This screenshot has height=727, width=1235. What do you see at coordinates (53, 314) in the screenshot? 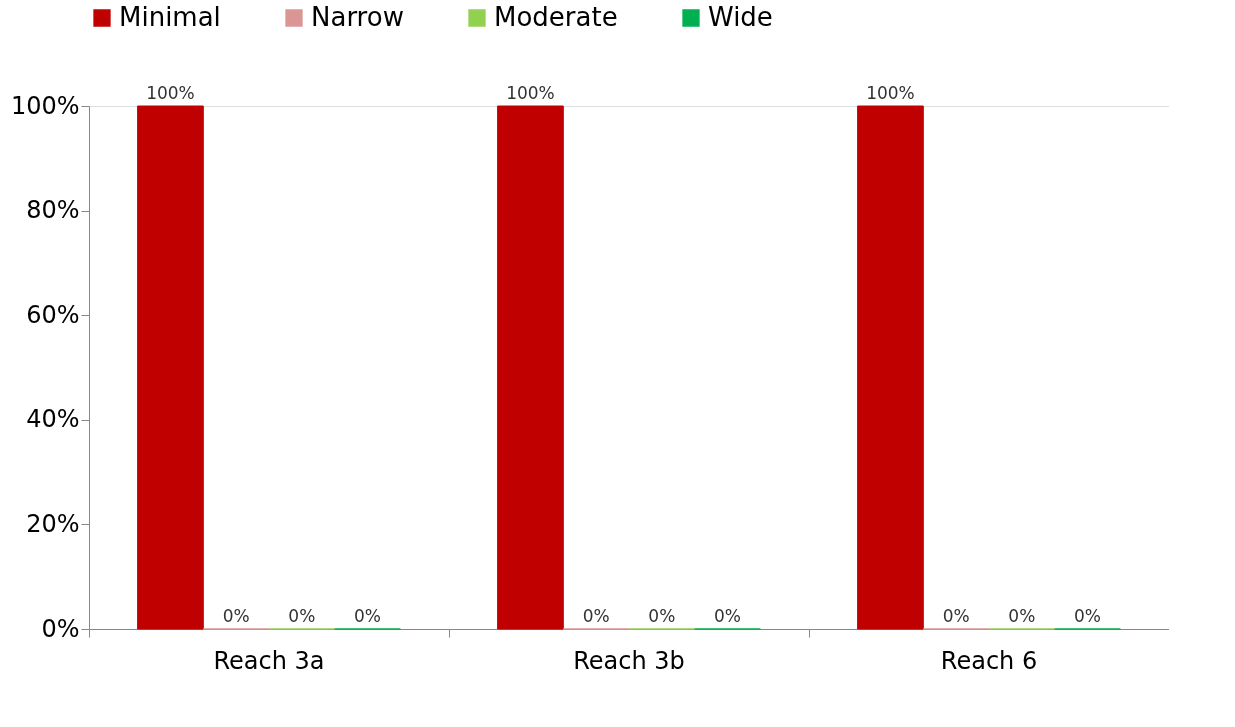
I see `y-tick-label: 60%` at bounding box center [53, 314].